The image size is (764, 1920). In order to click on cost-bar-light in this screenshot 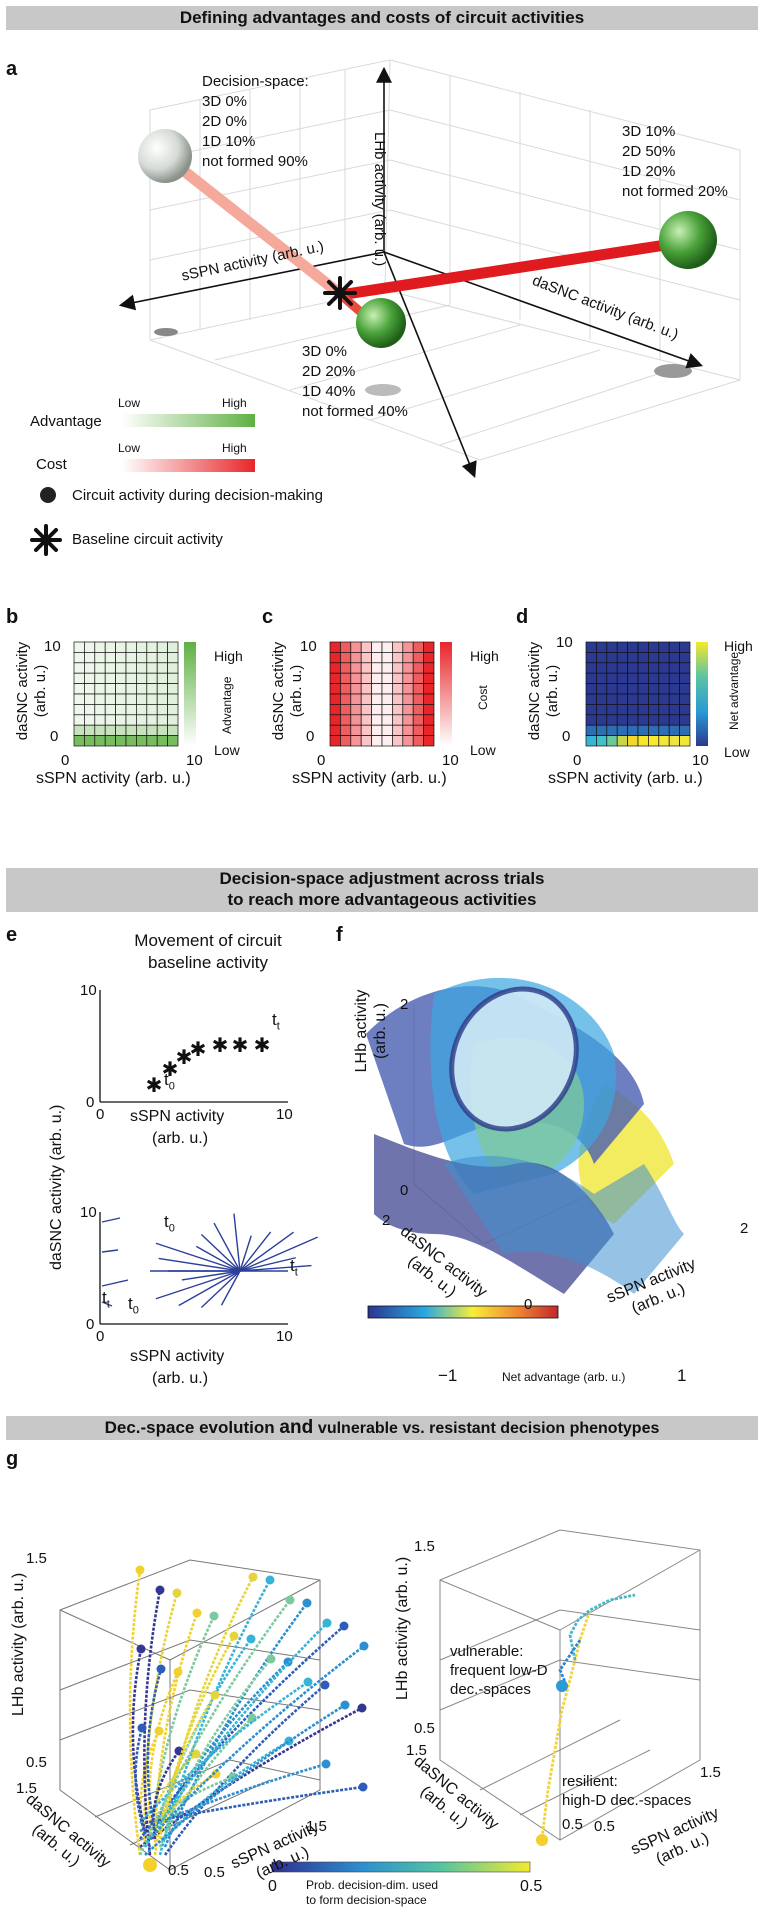, I will do `click(250, 223)`.